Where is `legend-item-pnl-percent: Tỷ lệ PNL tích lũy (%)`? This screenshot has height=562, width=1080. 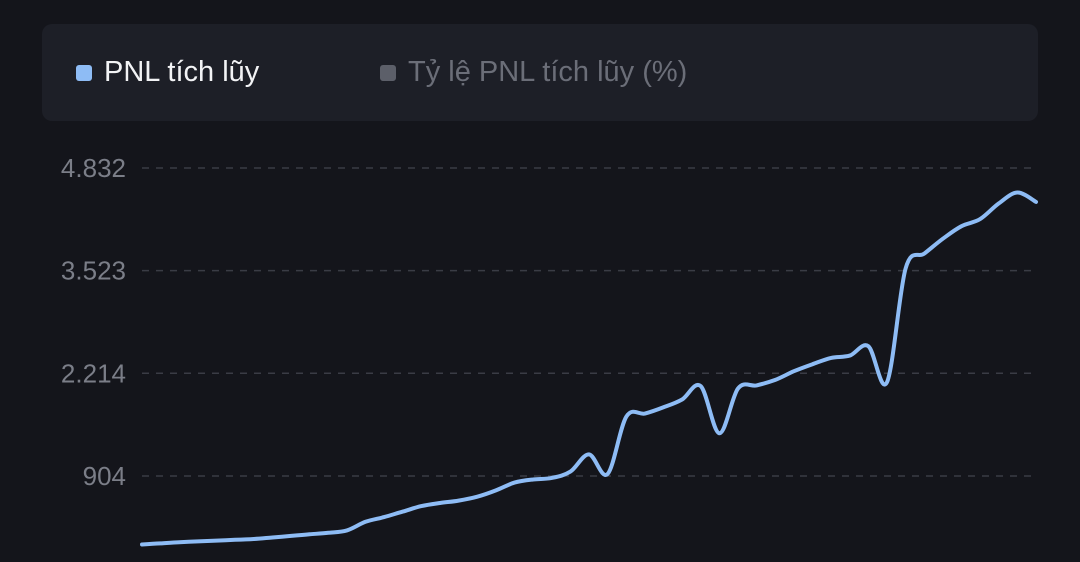 legend-item-pnl-percent: Tỷ lệ PNL tích lũy (%) is located at coordinates (533, 72).